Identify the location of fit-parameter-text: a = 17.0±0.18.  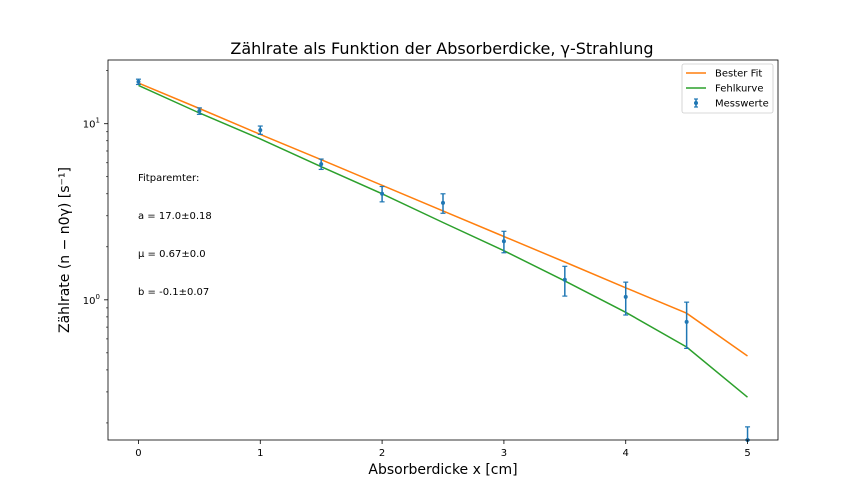
(175, 216).